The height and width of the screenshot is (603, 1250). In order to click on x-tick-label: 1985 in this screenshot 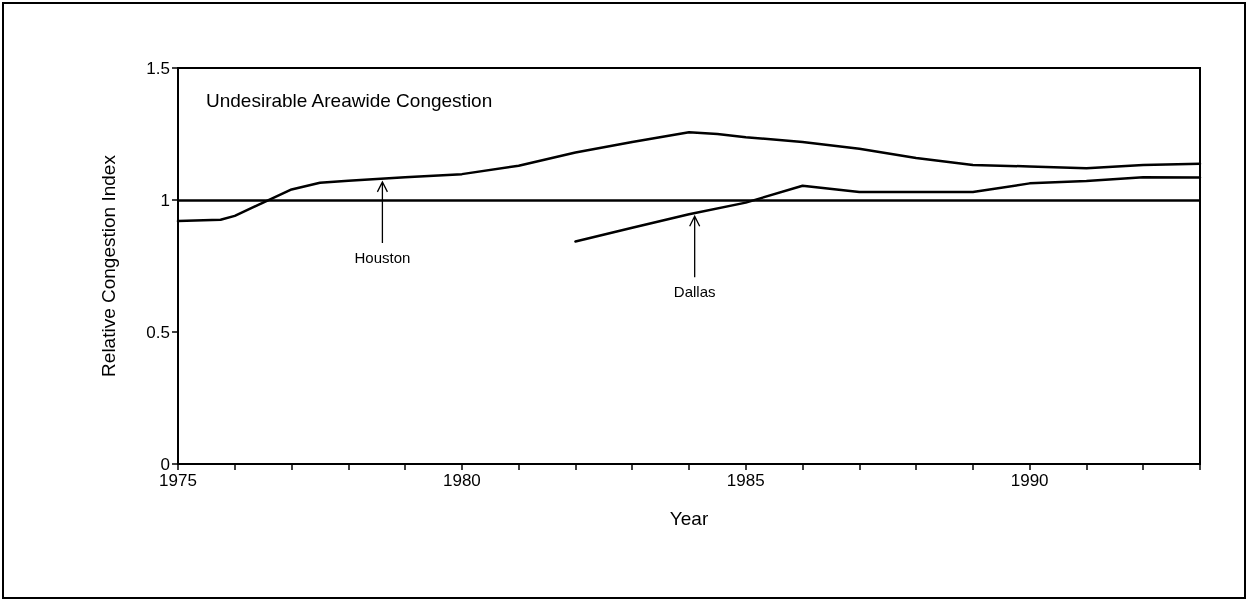, I will do `click(745, 480)`.